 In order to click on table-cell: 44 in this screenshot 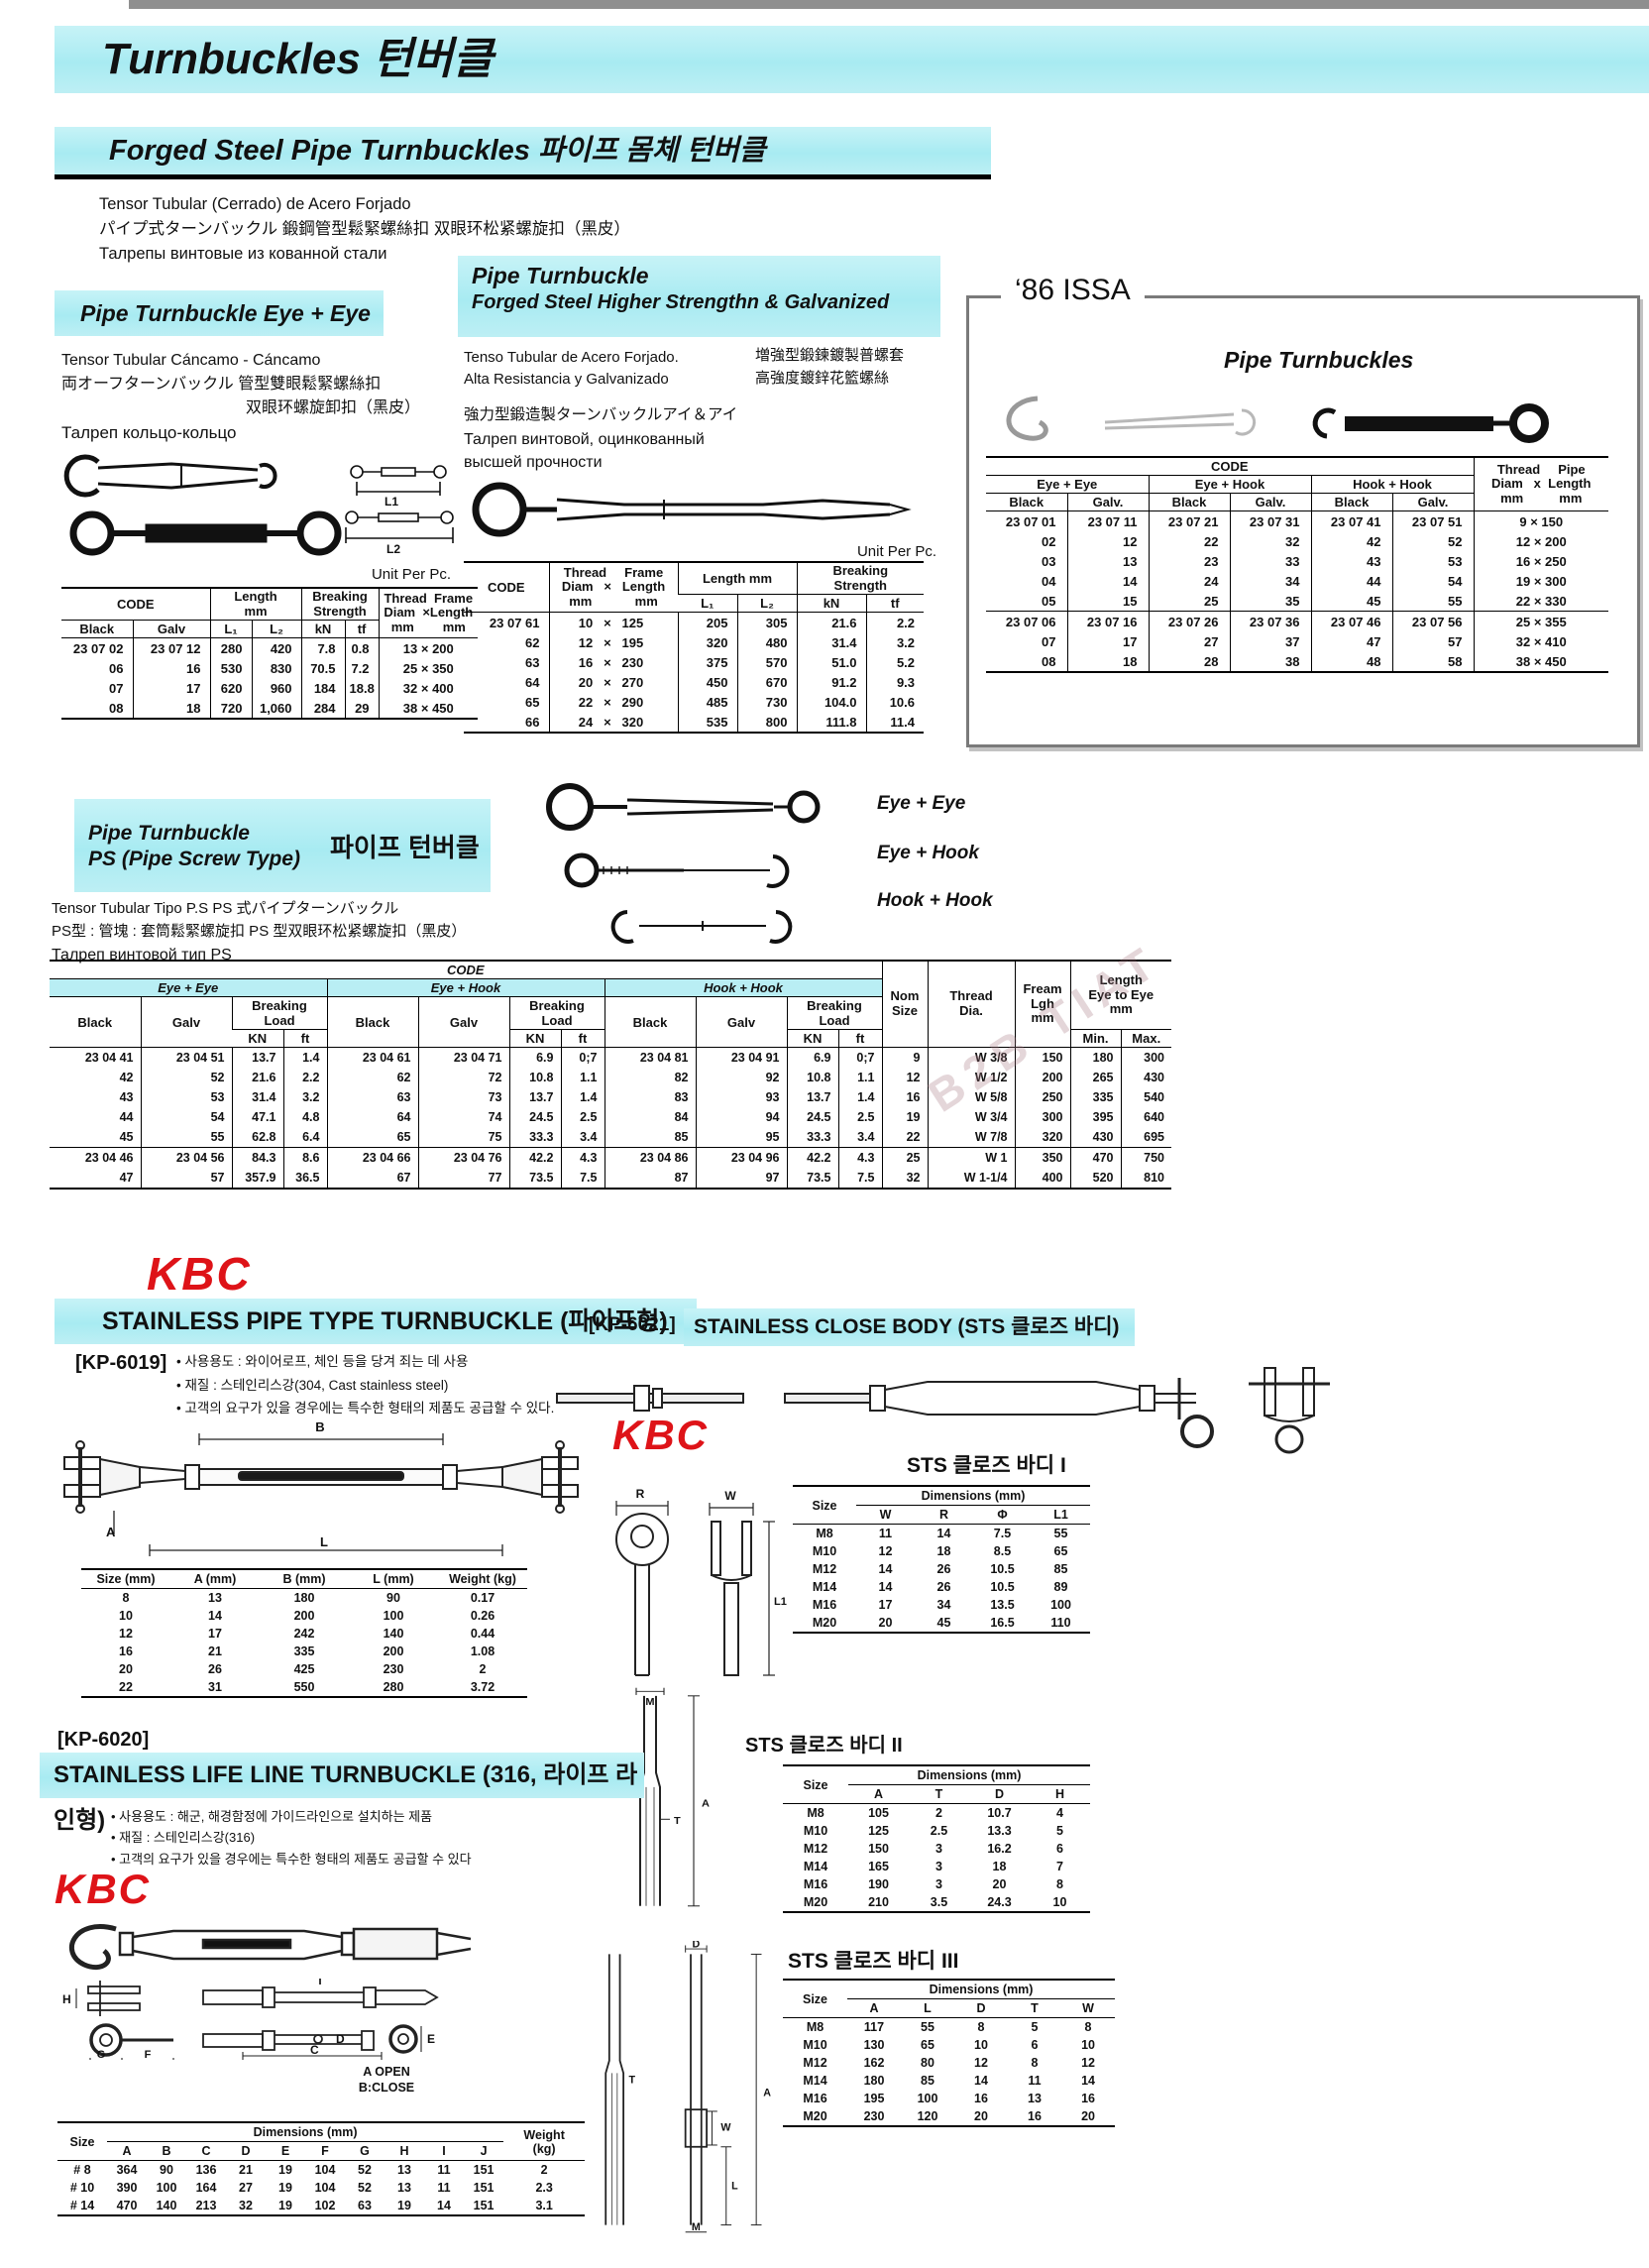, I will do `click(126, 1116)`.